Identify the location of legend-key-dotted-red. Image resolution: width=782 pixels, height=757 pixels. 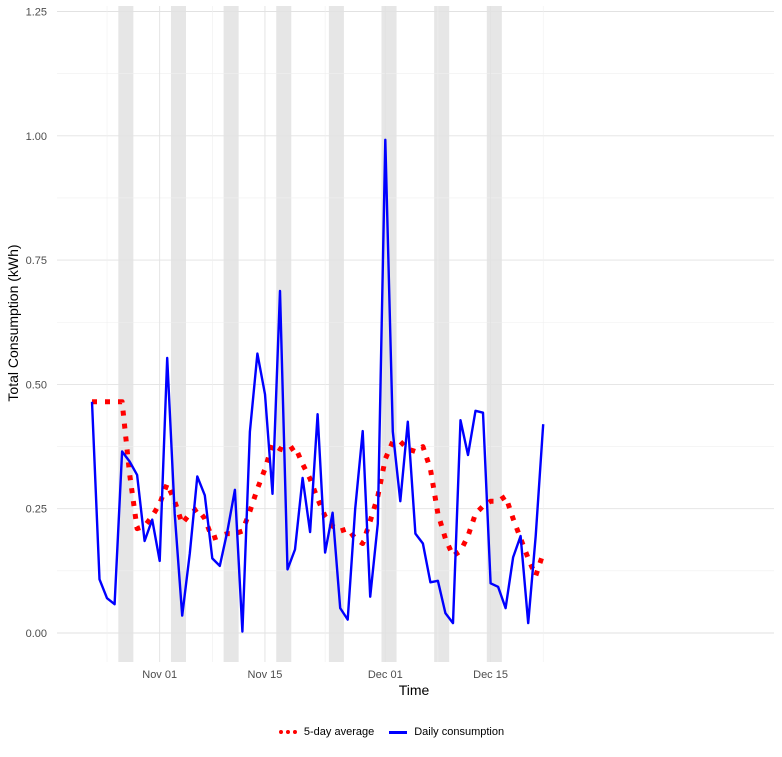
(288, 732).